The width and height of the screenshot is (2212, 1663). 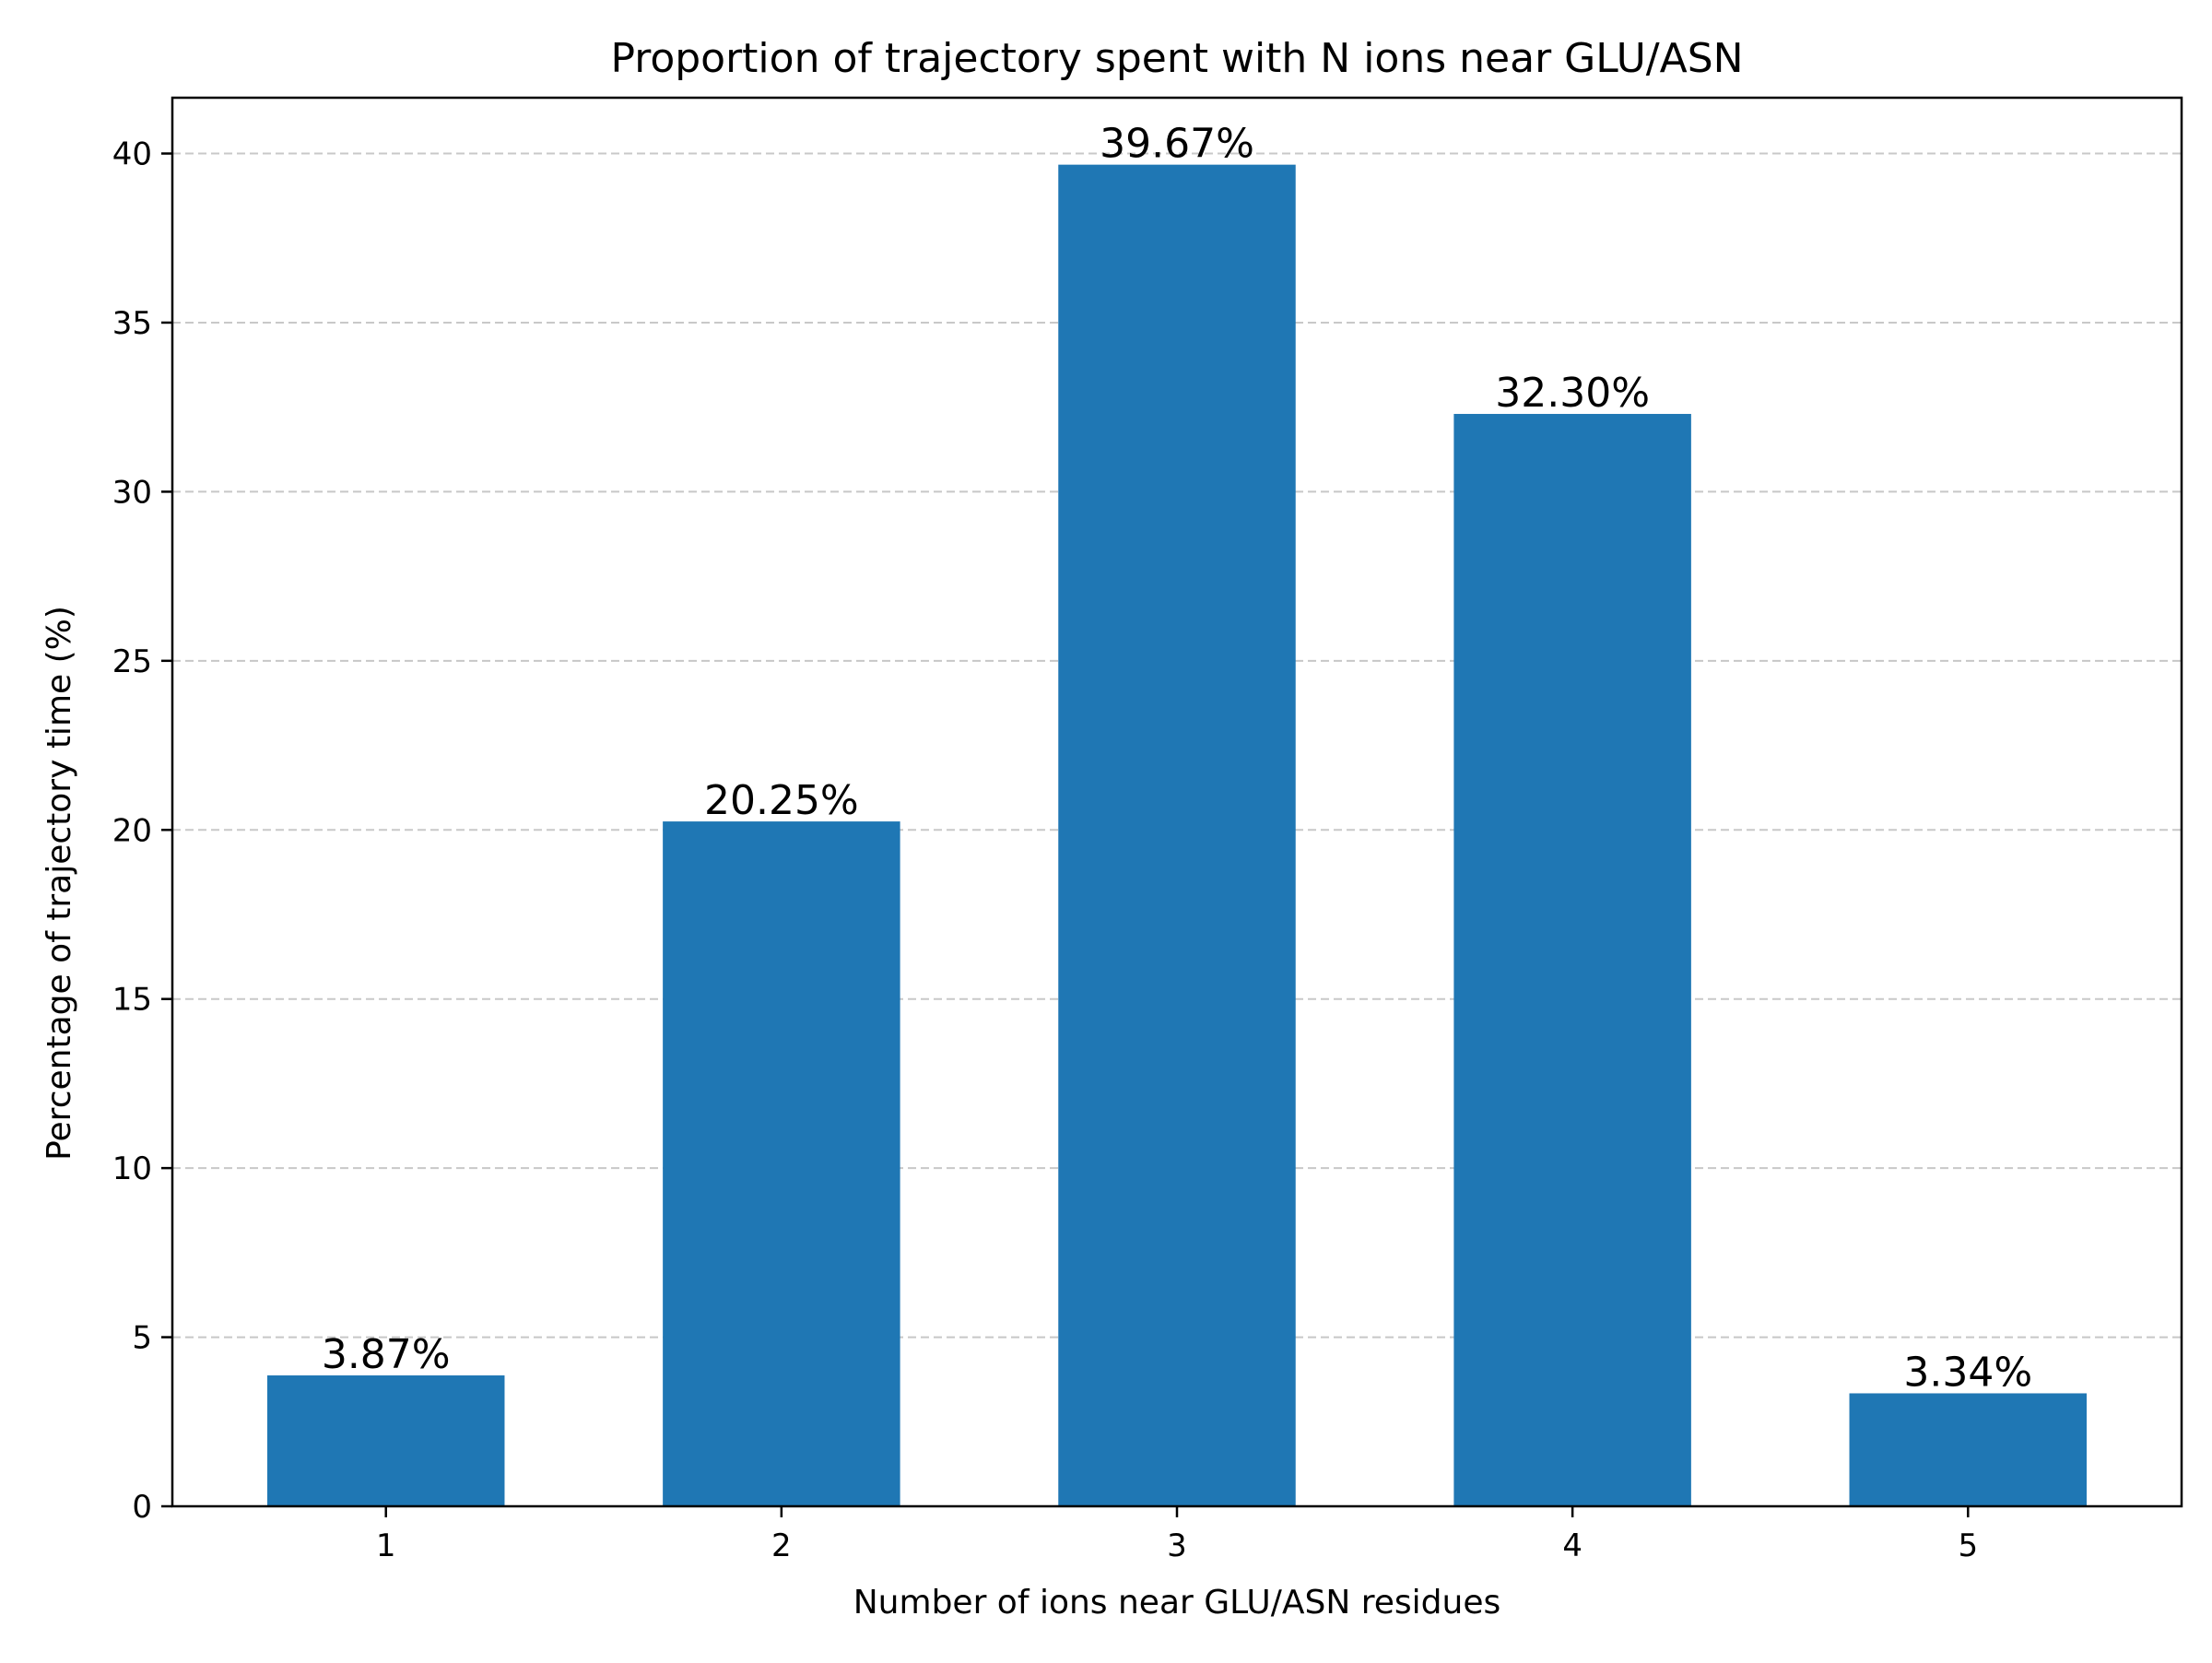 I want to click on y-tick-label-25: 25, so click(x=132, y=661).